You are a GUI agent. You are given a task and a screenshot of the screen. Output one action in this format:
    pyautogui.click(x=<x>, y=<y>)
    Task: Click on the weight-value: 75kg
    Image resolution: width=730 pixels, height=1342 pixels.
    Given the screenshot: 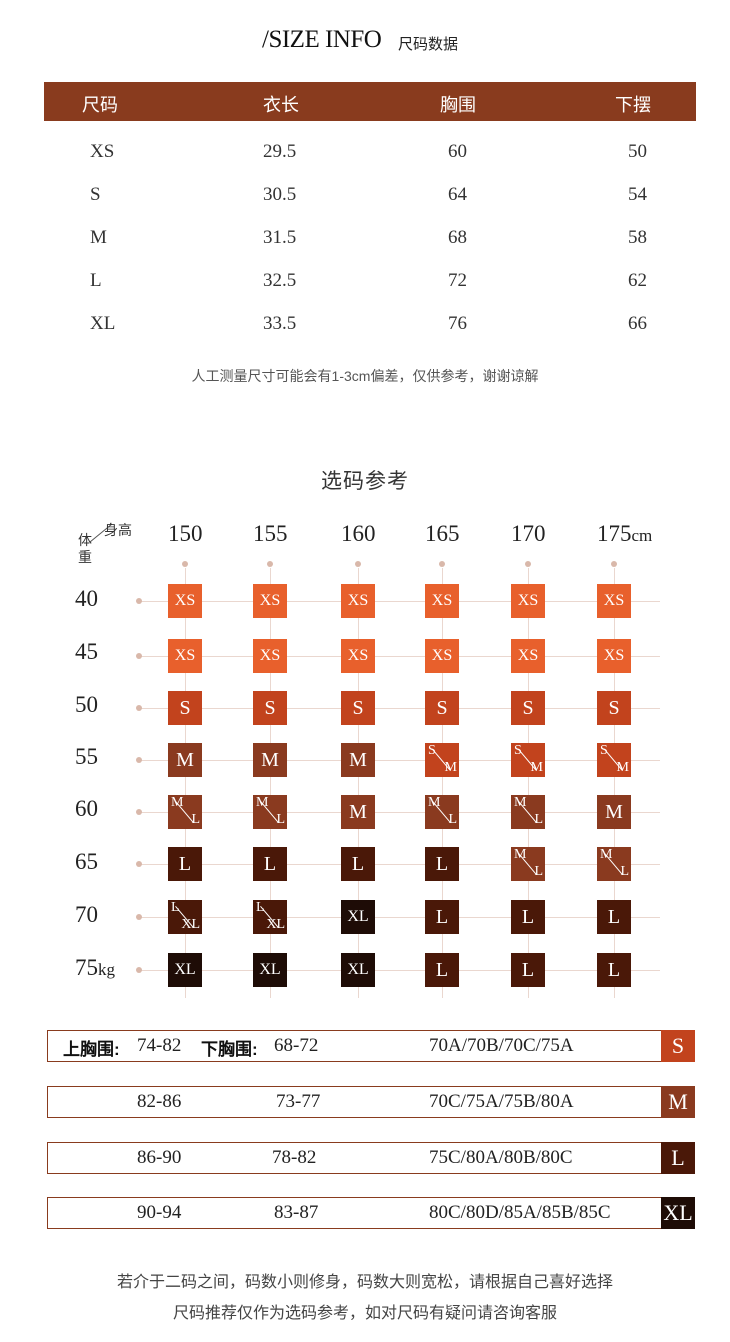 What is the action you would take?
    pyautogui.click(x=95, y=968)
    